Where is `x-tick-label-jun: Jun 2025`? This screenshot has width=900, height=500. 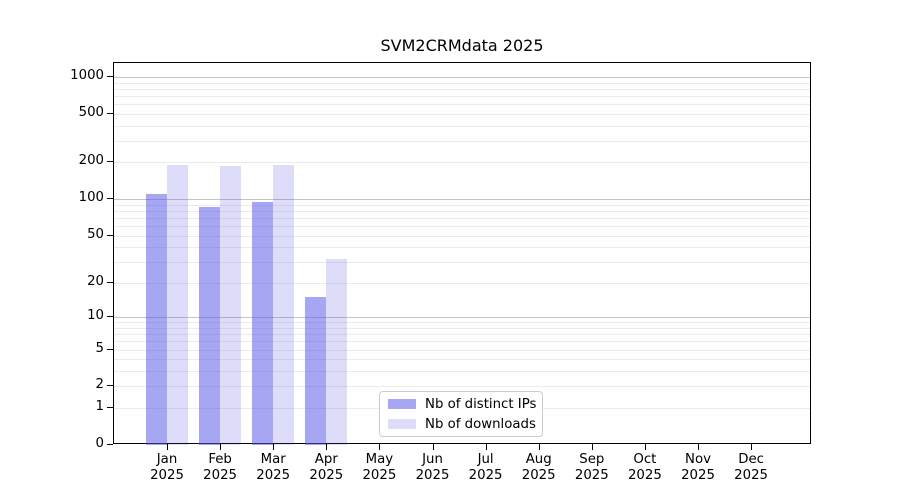 x-tick-label-jun: Jun 2025 is located at coordinates (433, 468).